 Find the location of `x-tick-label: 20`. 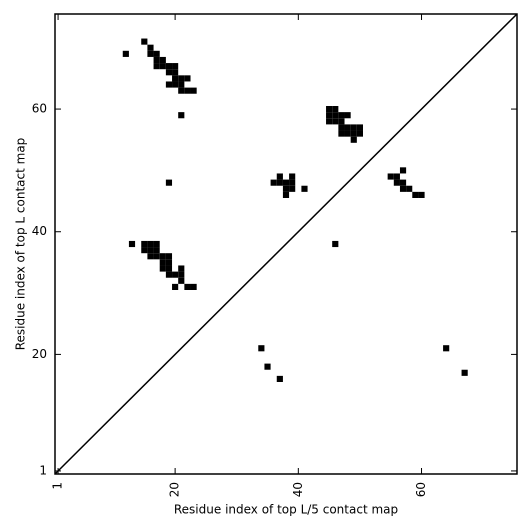

x-tick-label: 20 is located at coordinates (175, 489).